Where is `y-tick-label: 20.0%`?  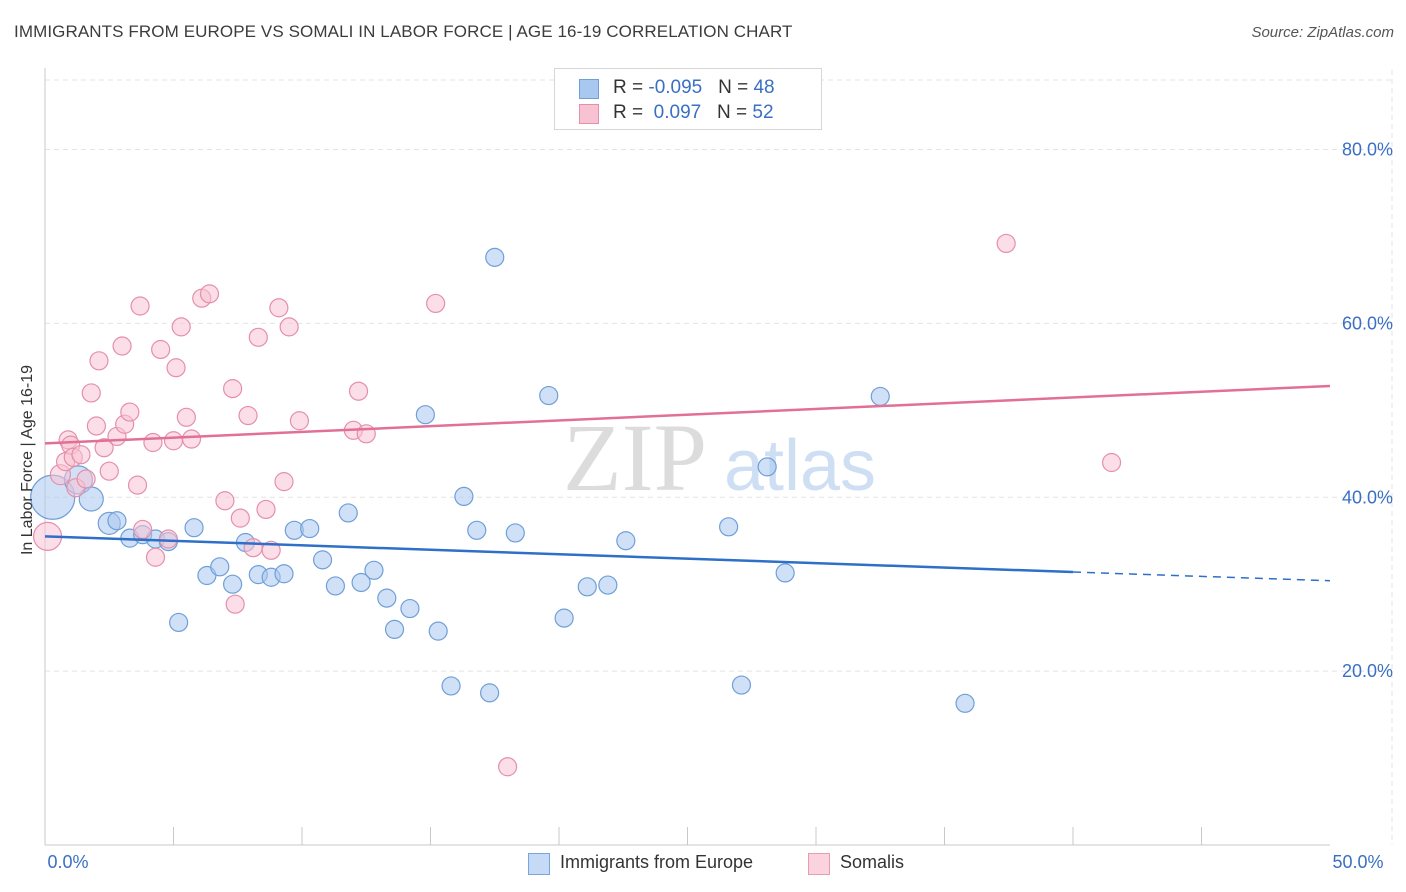
y-tick-label: 20.0% is located at coordinates (1367, 671).